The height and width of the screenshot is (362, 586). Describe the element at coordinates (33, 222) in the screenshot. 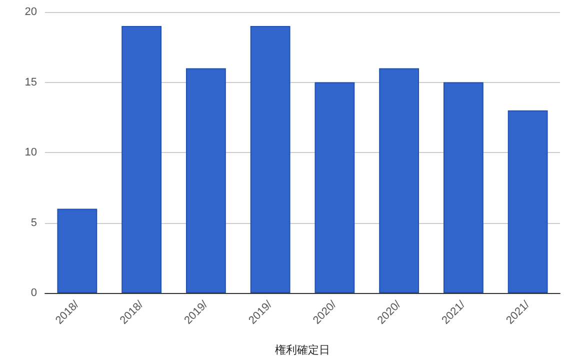

I see `y-tick-label: 5` at that location.